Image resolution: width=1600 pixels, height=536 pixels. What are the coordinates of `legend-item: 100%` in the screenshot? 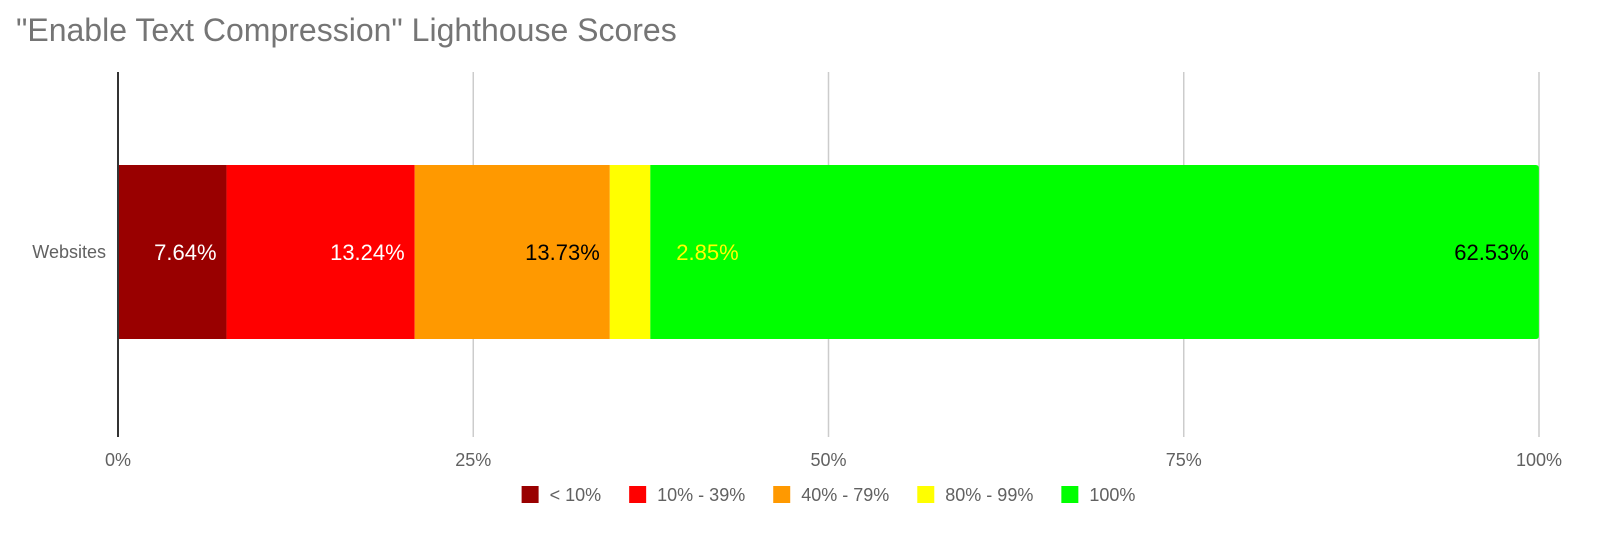 It's located at (1098, 495).